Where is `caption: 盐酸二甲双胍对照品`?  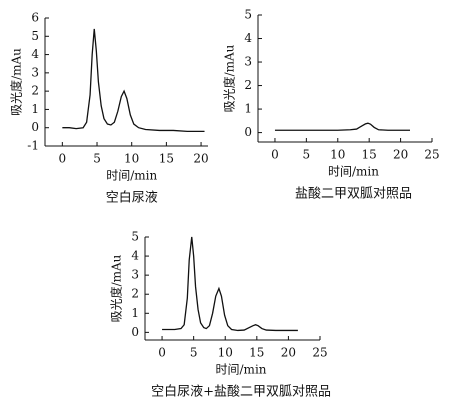
caption: 盐酸二甲双胍对照品 is located at coordinates (353, 194).